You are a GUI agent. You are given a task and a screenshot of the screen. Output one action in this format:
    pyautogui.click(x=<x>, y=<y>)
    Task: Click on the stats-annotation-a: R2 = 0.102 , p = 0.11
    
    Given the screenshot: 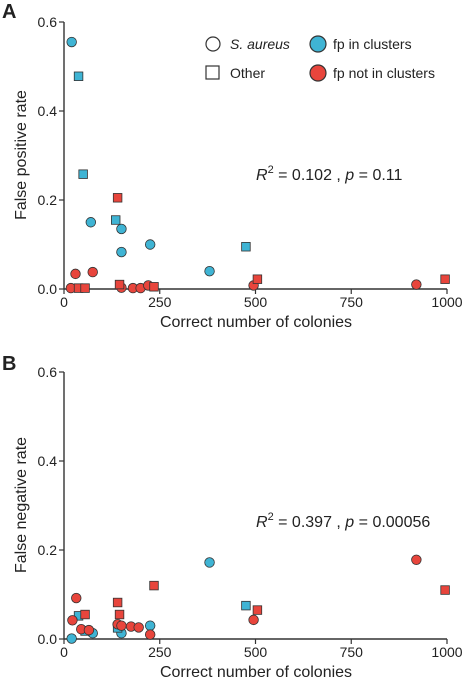 What is the action you would take?
    pyautogui.click(x=329, y=174)
    